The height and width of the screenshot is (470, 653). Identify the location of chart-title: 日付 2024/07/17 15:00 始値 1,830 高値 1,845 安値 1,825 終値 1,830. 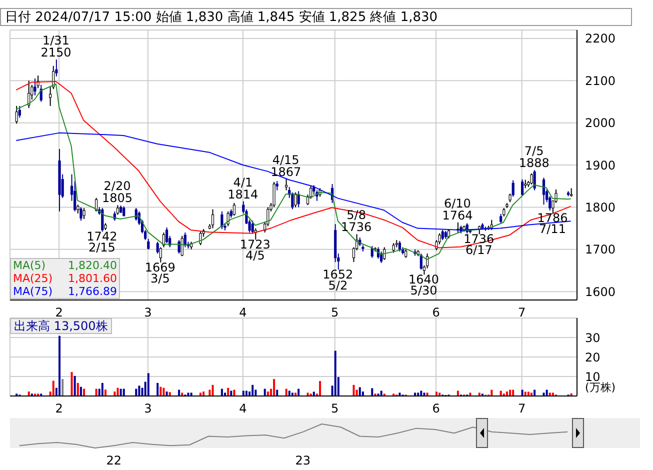
(316, 17).